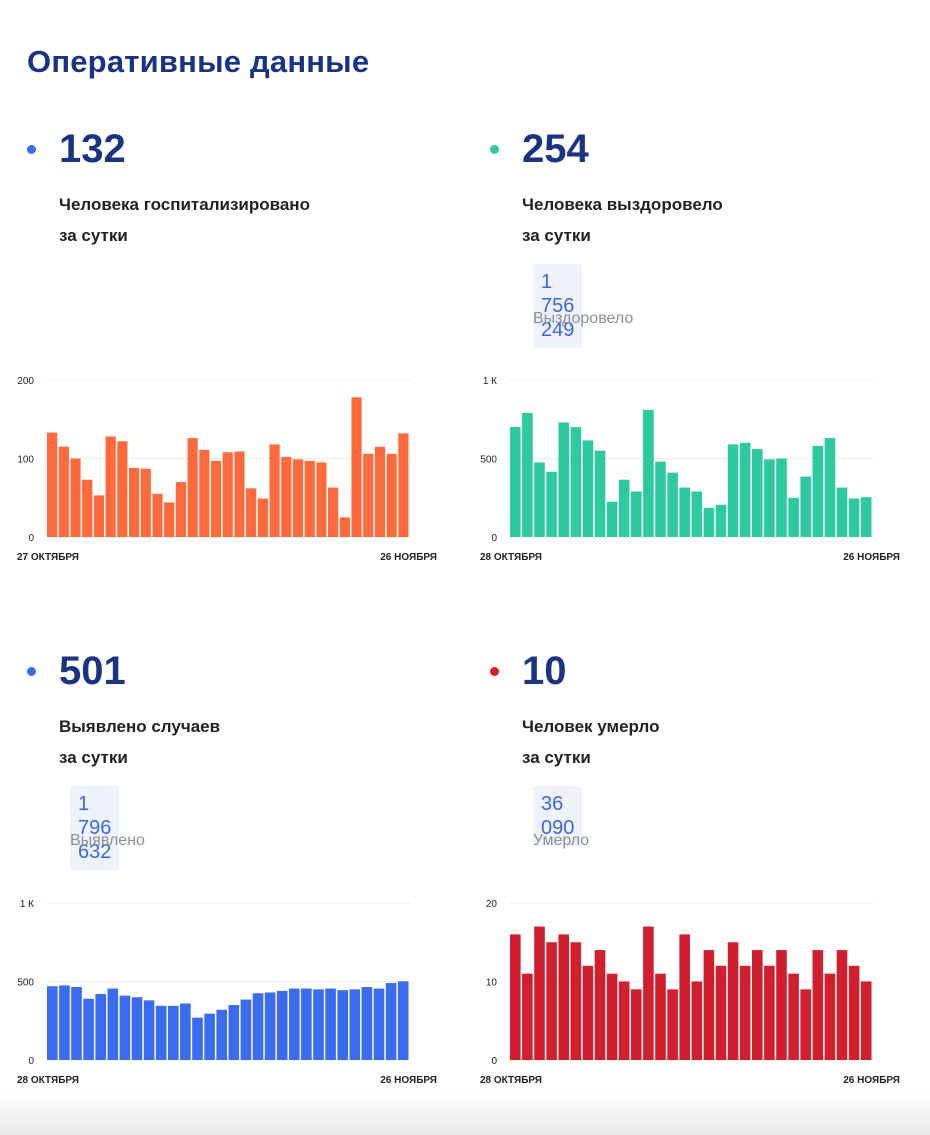 This screenshot has width=930, height=1135. Describe the element at coordinates (690, 469) in the screenshot. I see `chart-recovered: 0 500 1 К 28 ОКТЯБРЯ 26 НОЯБРЯ` at that location.